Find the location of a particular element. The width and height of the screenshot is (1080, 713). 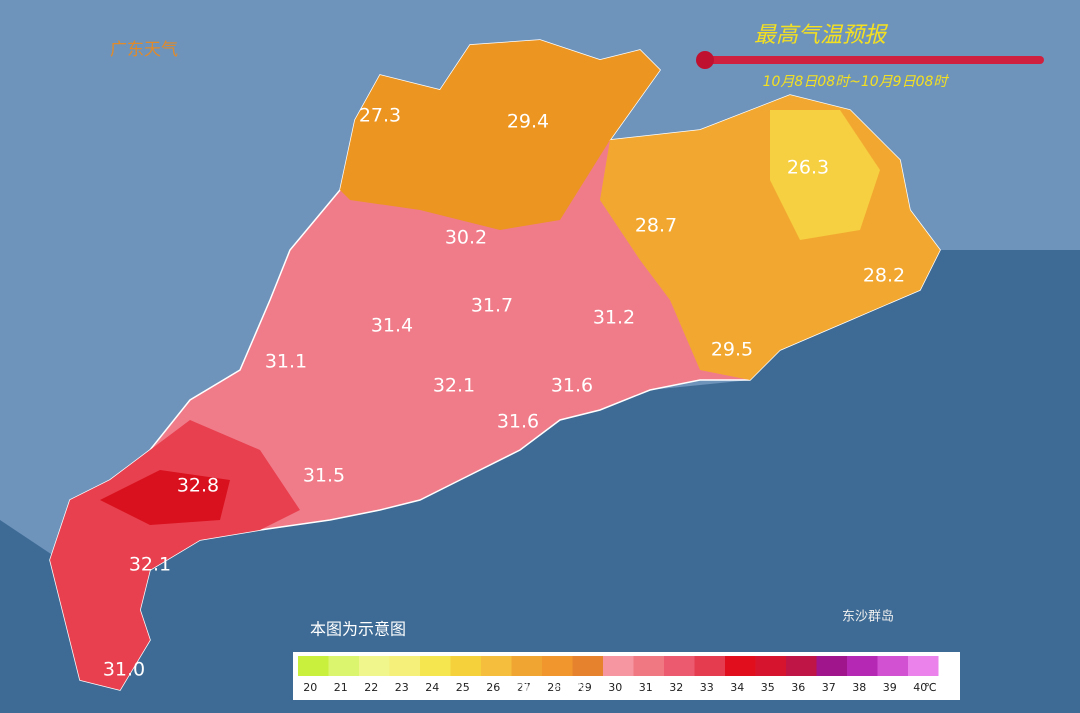

temperature-label: 31.2 is located at coordinates (614, 318).